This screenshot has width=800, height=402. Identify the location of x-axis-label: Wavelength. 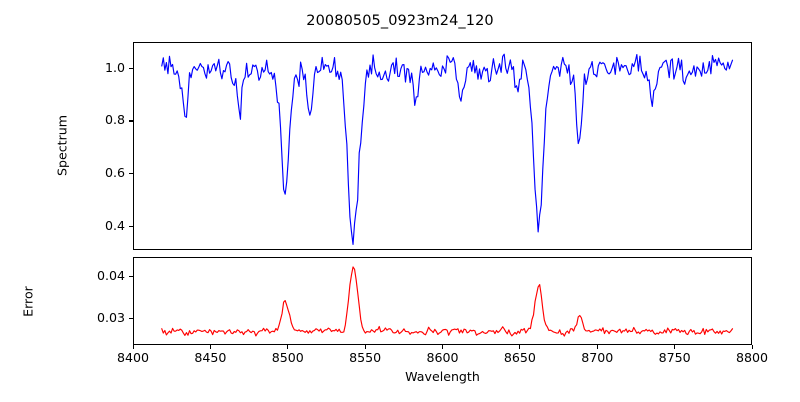
(442, 376).